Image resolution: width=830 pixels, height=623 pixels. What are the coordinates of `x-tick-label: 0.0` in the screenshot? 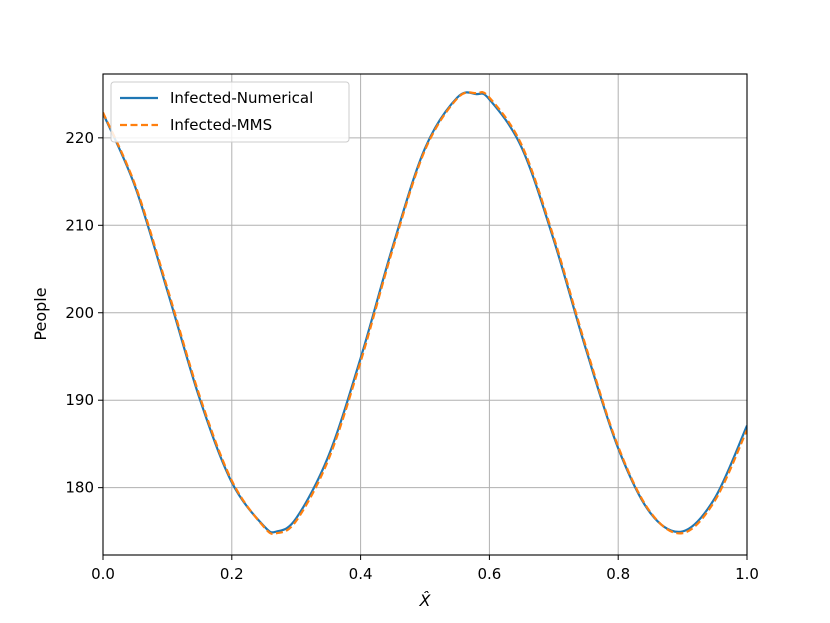 It's located at (103, 574).